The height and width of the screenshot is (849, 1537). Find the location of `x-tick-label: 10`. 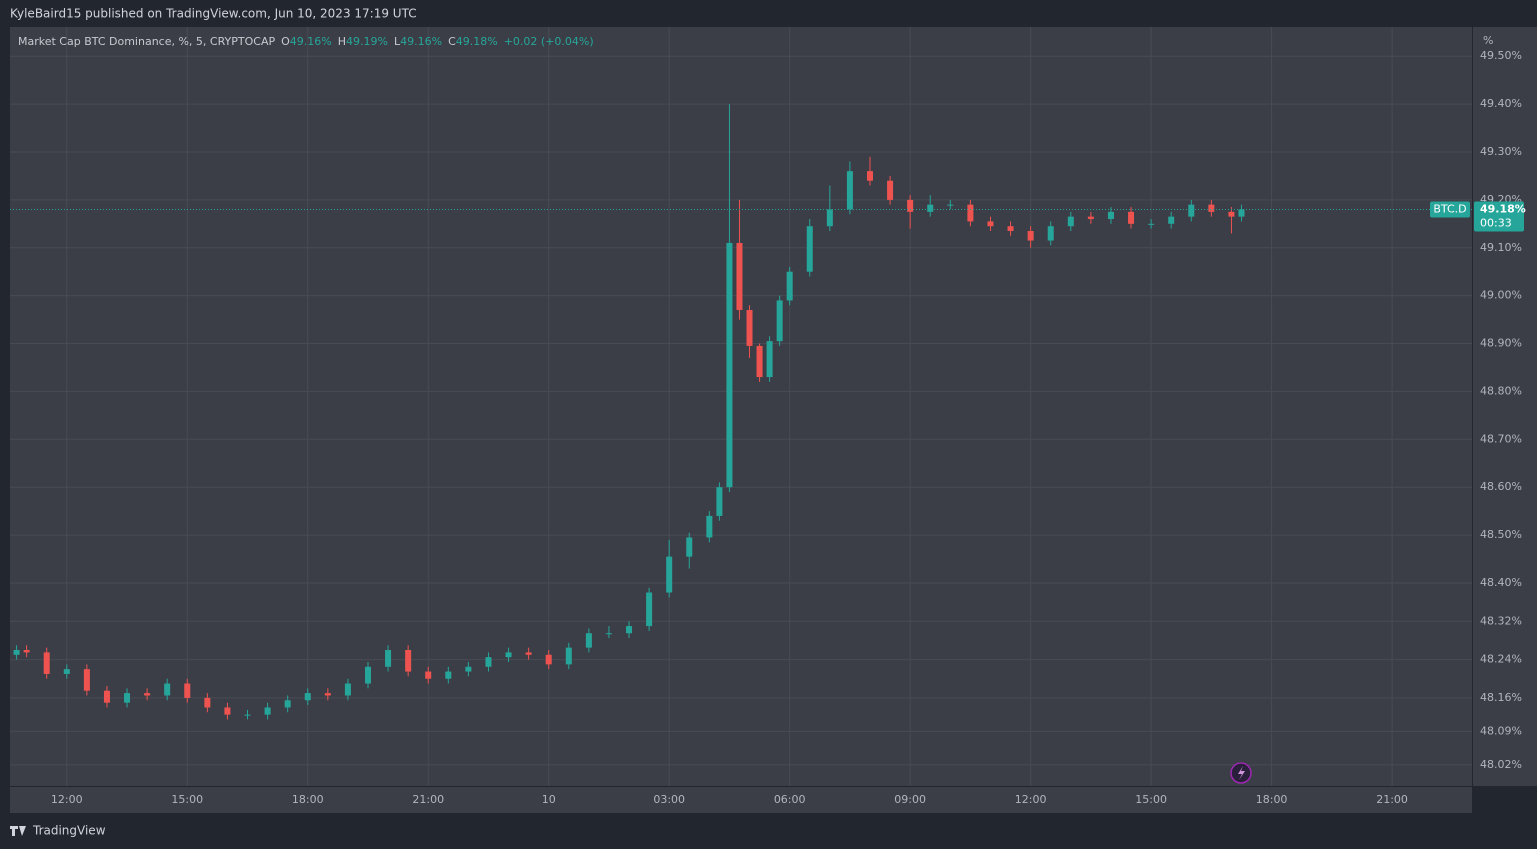

x-tick-label: 10 is located at coordinates (549, 799).